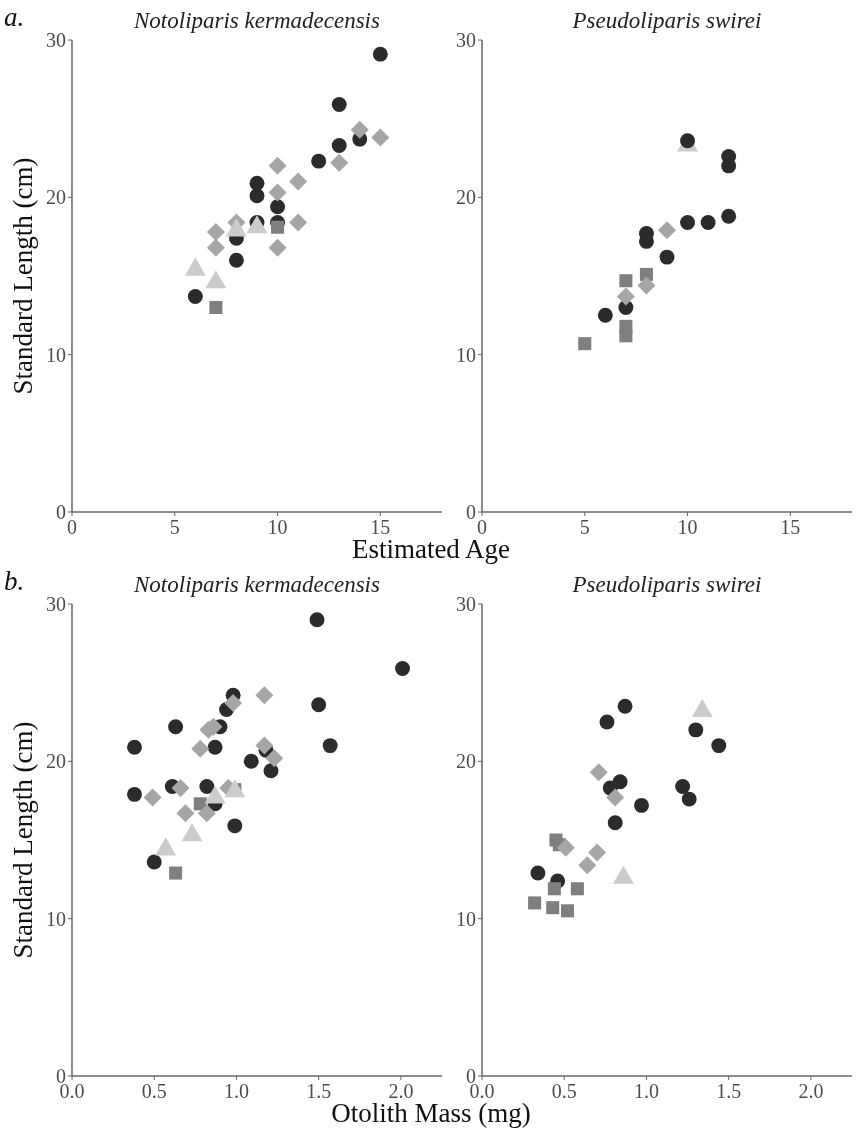  Describe the element at coordinates (790, 527) in the screenshot. I see `x-tick-label: 15` at that location.